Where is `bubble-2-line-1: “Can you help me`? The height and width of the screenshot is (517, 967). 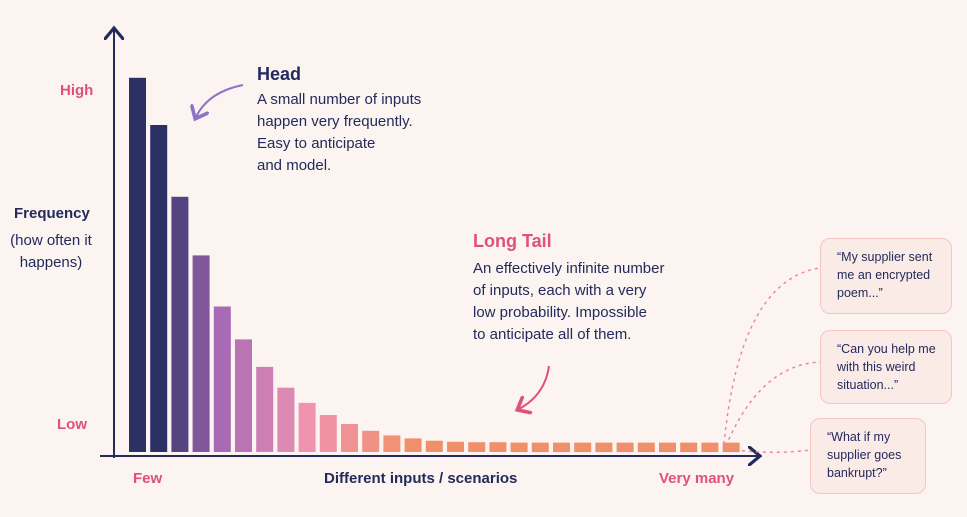 bubble-2-line-1: “Can you help me is located at coordinates (886, 349).